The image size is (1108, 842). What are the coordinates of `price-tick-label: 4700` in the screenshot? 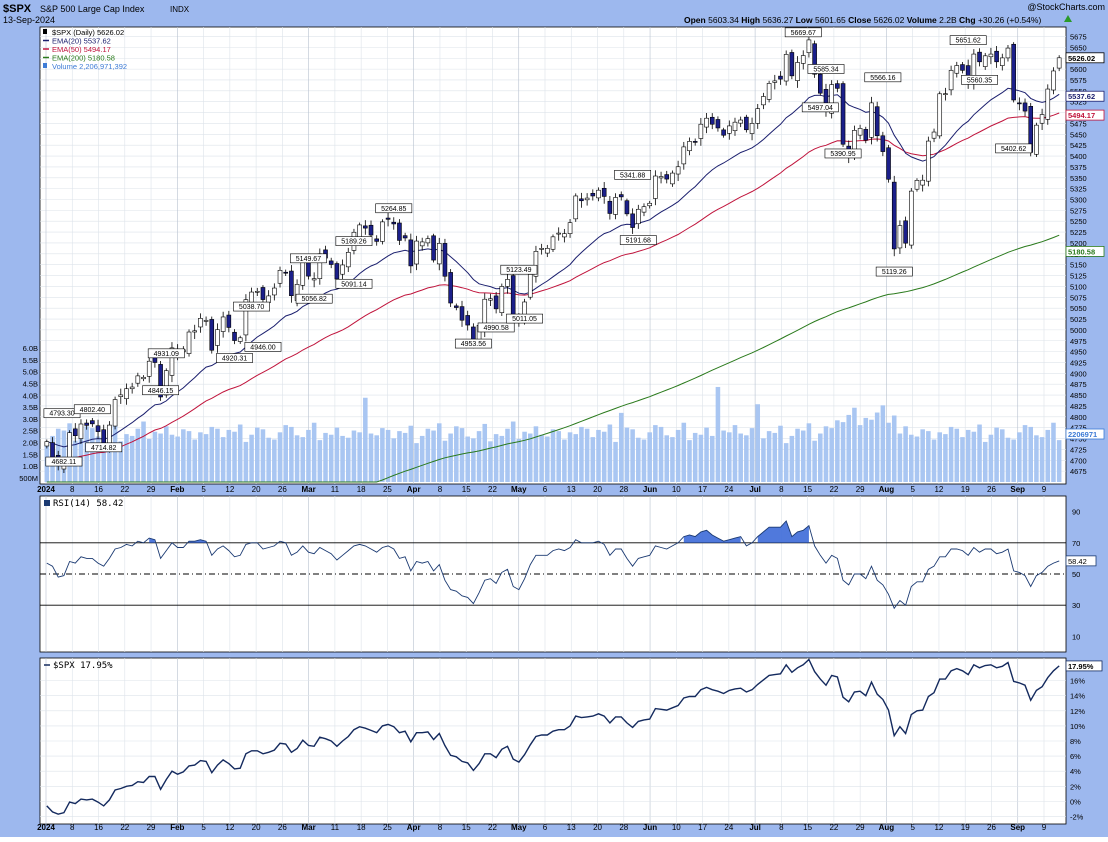 It's located at (1078, 460).